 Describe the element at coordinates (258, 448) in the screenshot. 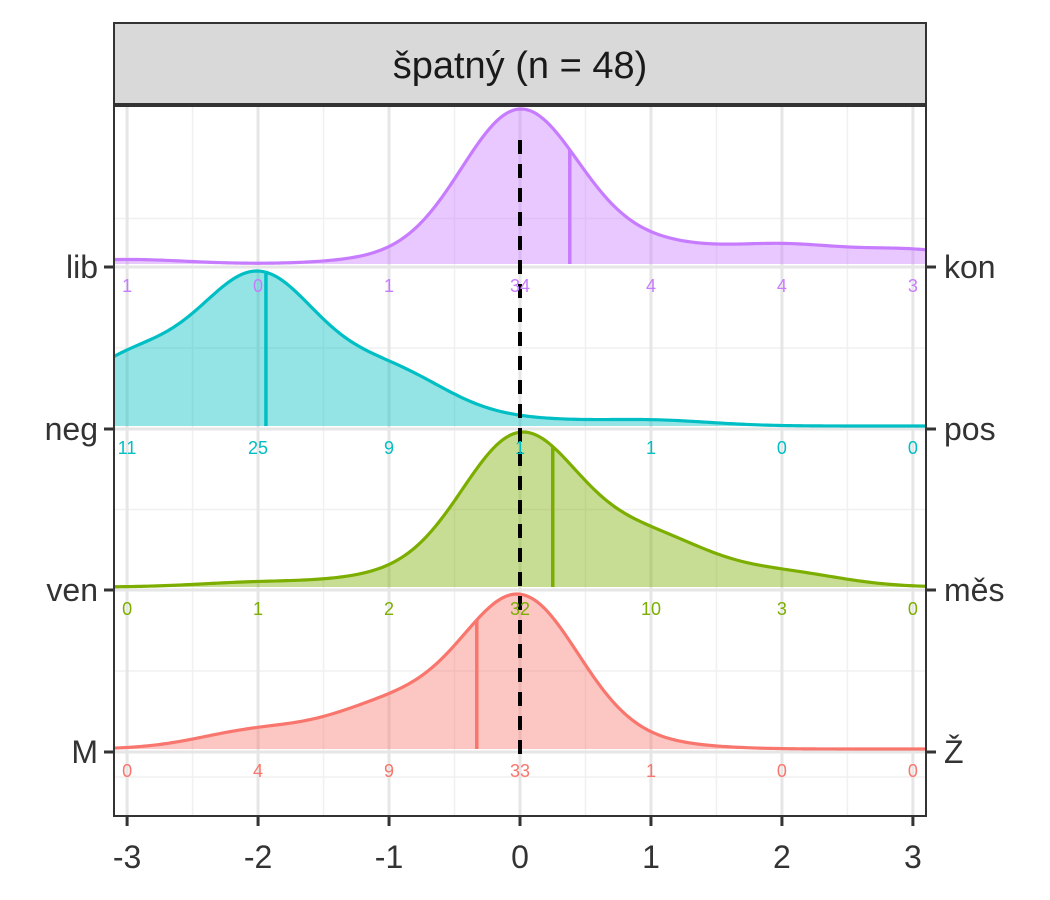

I see `count-label: 25` at that location.